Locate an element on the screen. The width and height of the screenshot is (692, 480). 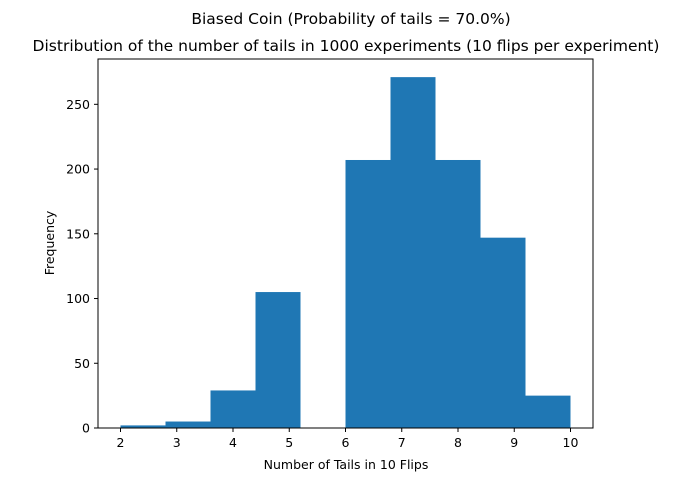
y-tick-label: 150 is located at coordinates (78, 233).